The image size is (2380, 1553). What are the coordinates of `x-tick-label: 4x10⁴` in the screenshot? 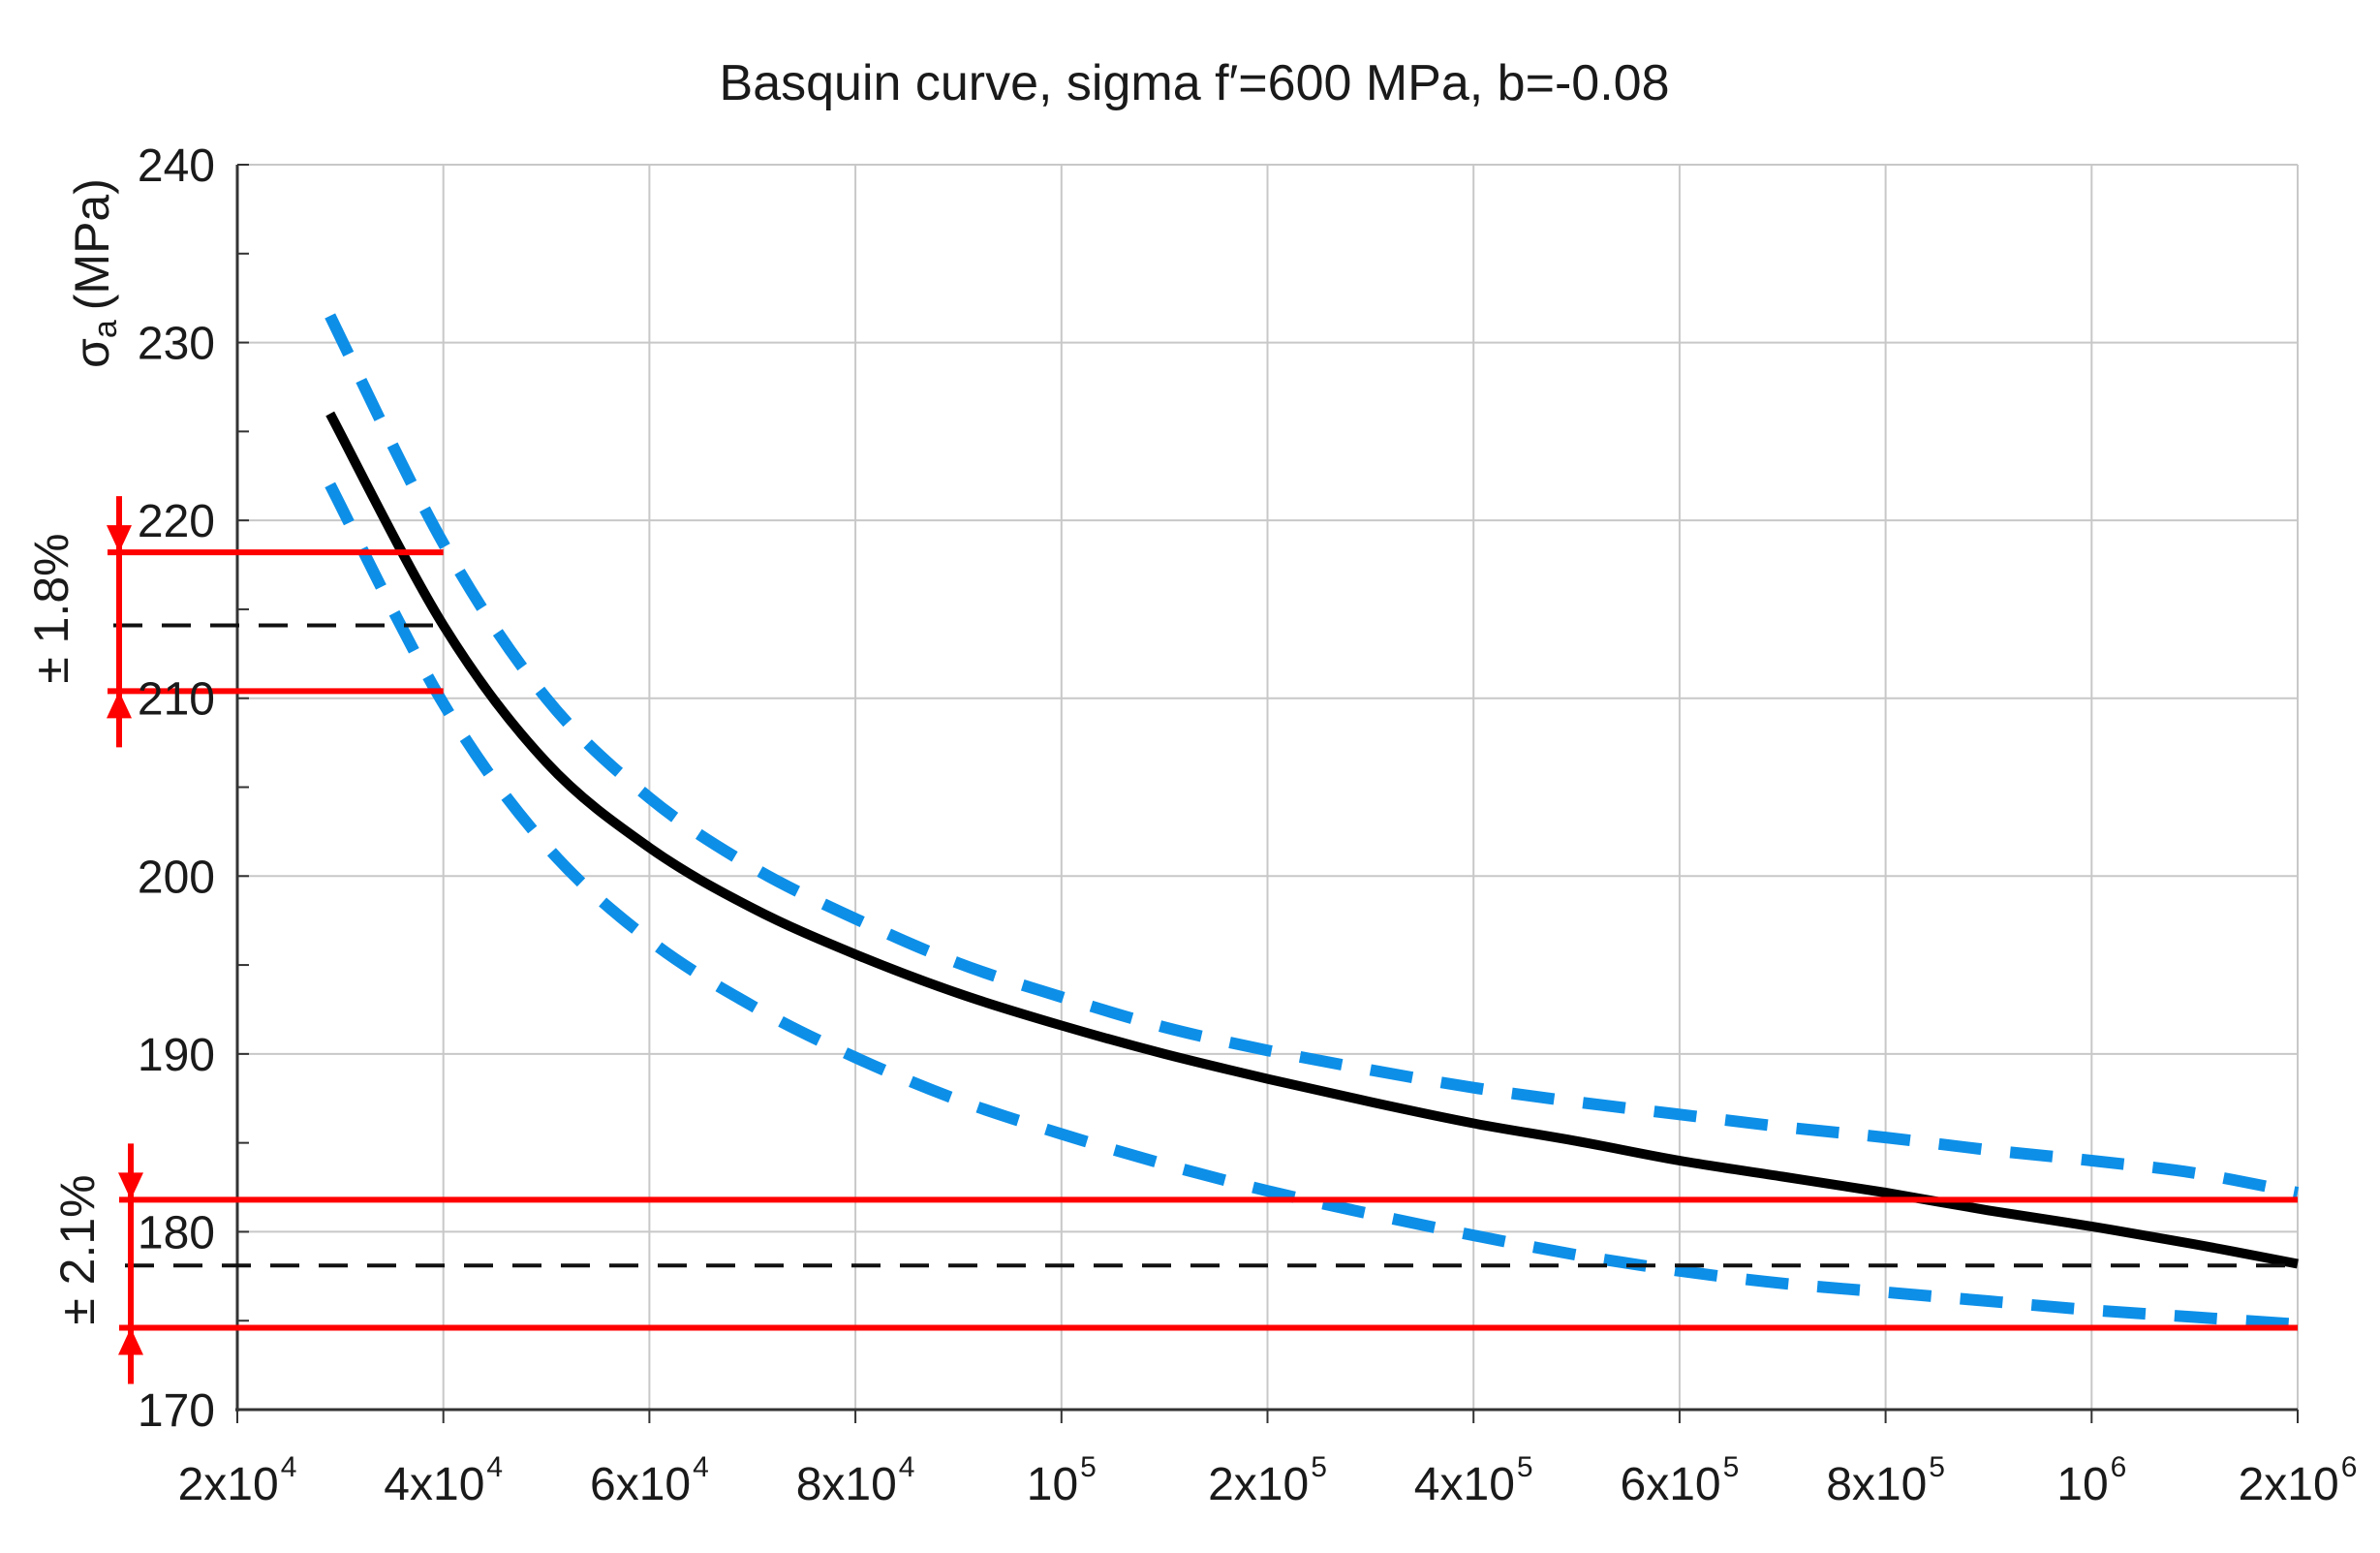 It's located at (443, 1480).